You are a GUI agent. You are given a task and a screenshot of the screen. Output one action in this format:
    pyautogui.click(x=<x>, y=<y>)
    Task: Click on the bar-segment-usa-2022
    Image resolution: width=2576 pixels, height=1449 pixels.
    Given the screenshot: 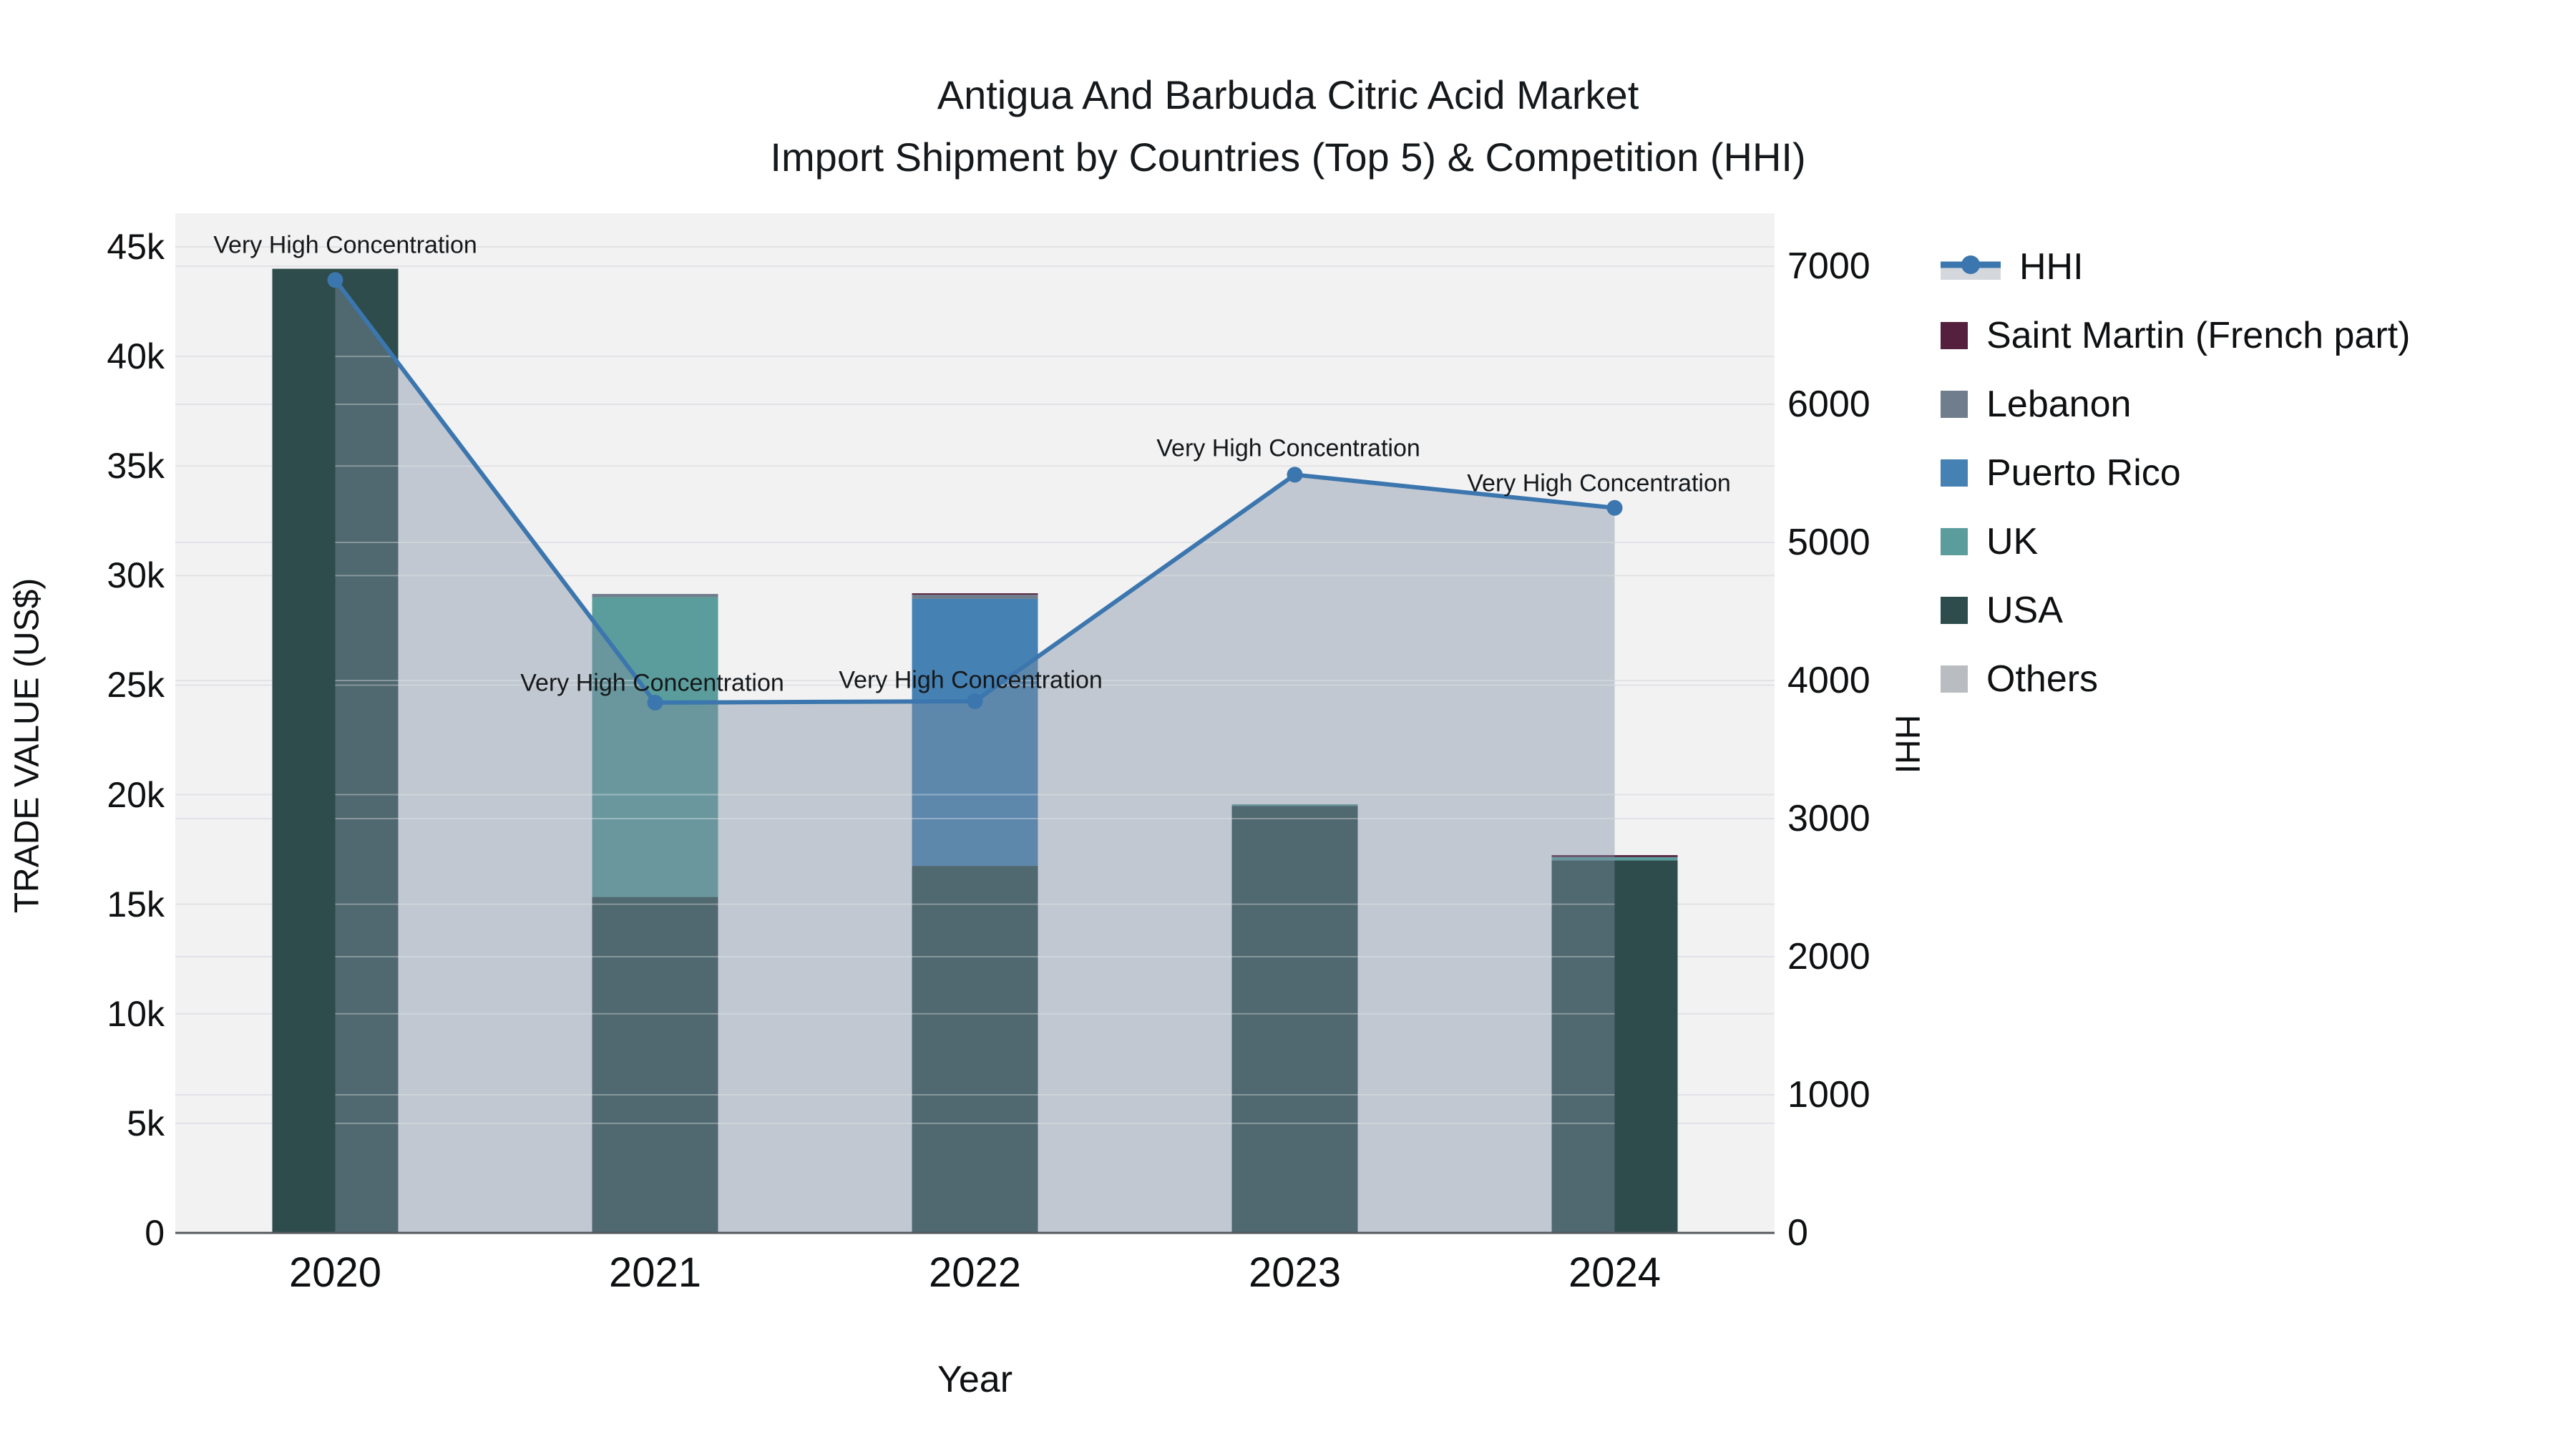 What is the action you would take?
    pyautogui.click(x=975, y=1049)
    